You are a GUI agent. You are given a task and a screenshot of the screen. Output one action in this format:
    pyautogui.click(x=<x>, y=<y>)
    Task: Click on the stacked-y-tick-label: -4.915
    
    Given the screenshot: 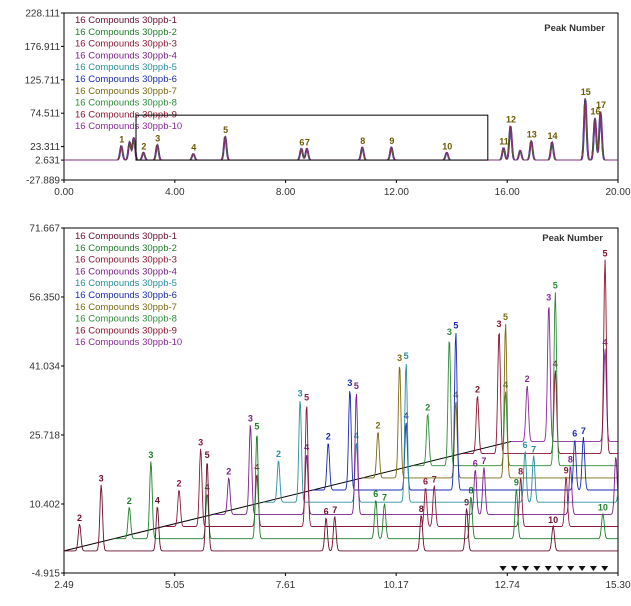 What is the action you would take?
    pyautogui.click(x=46, y=574)
    